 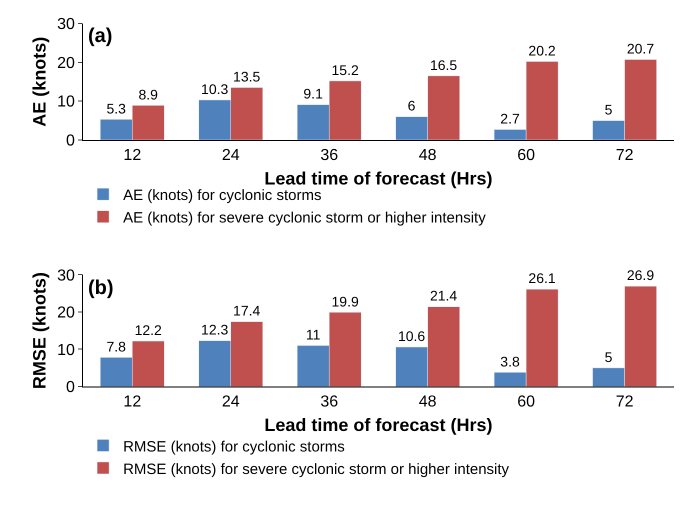 I want to click on data-label: 5.3, so click(x=116, y=108).